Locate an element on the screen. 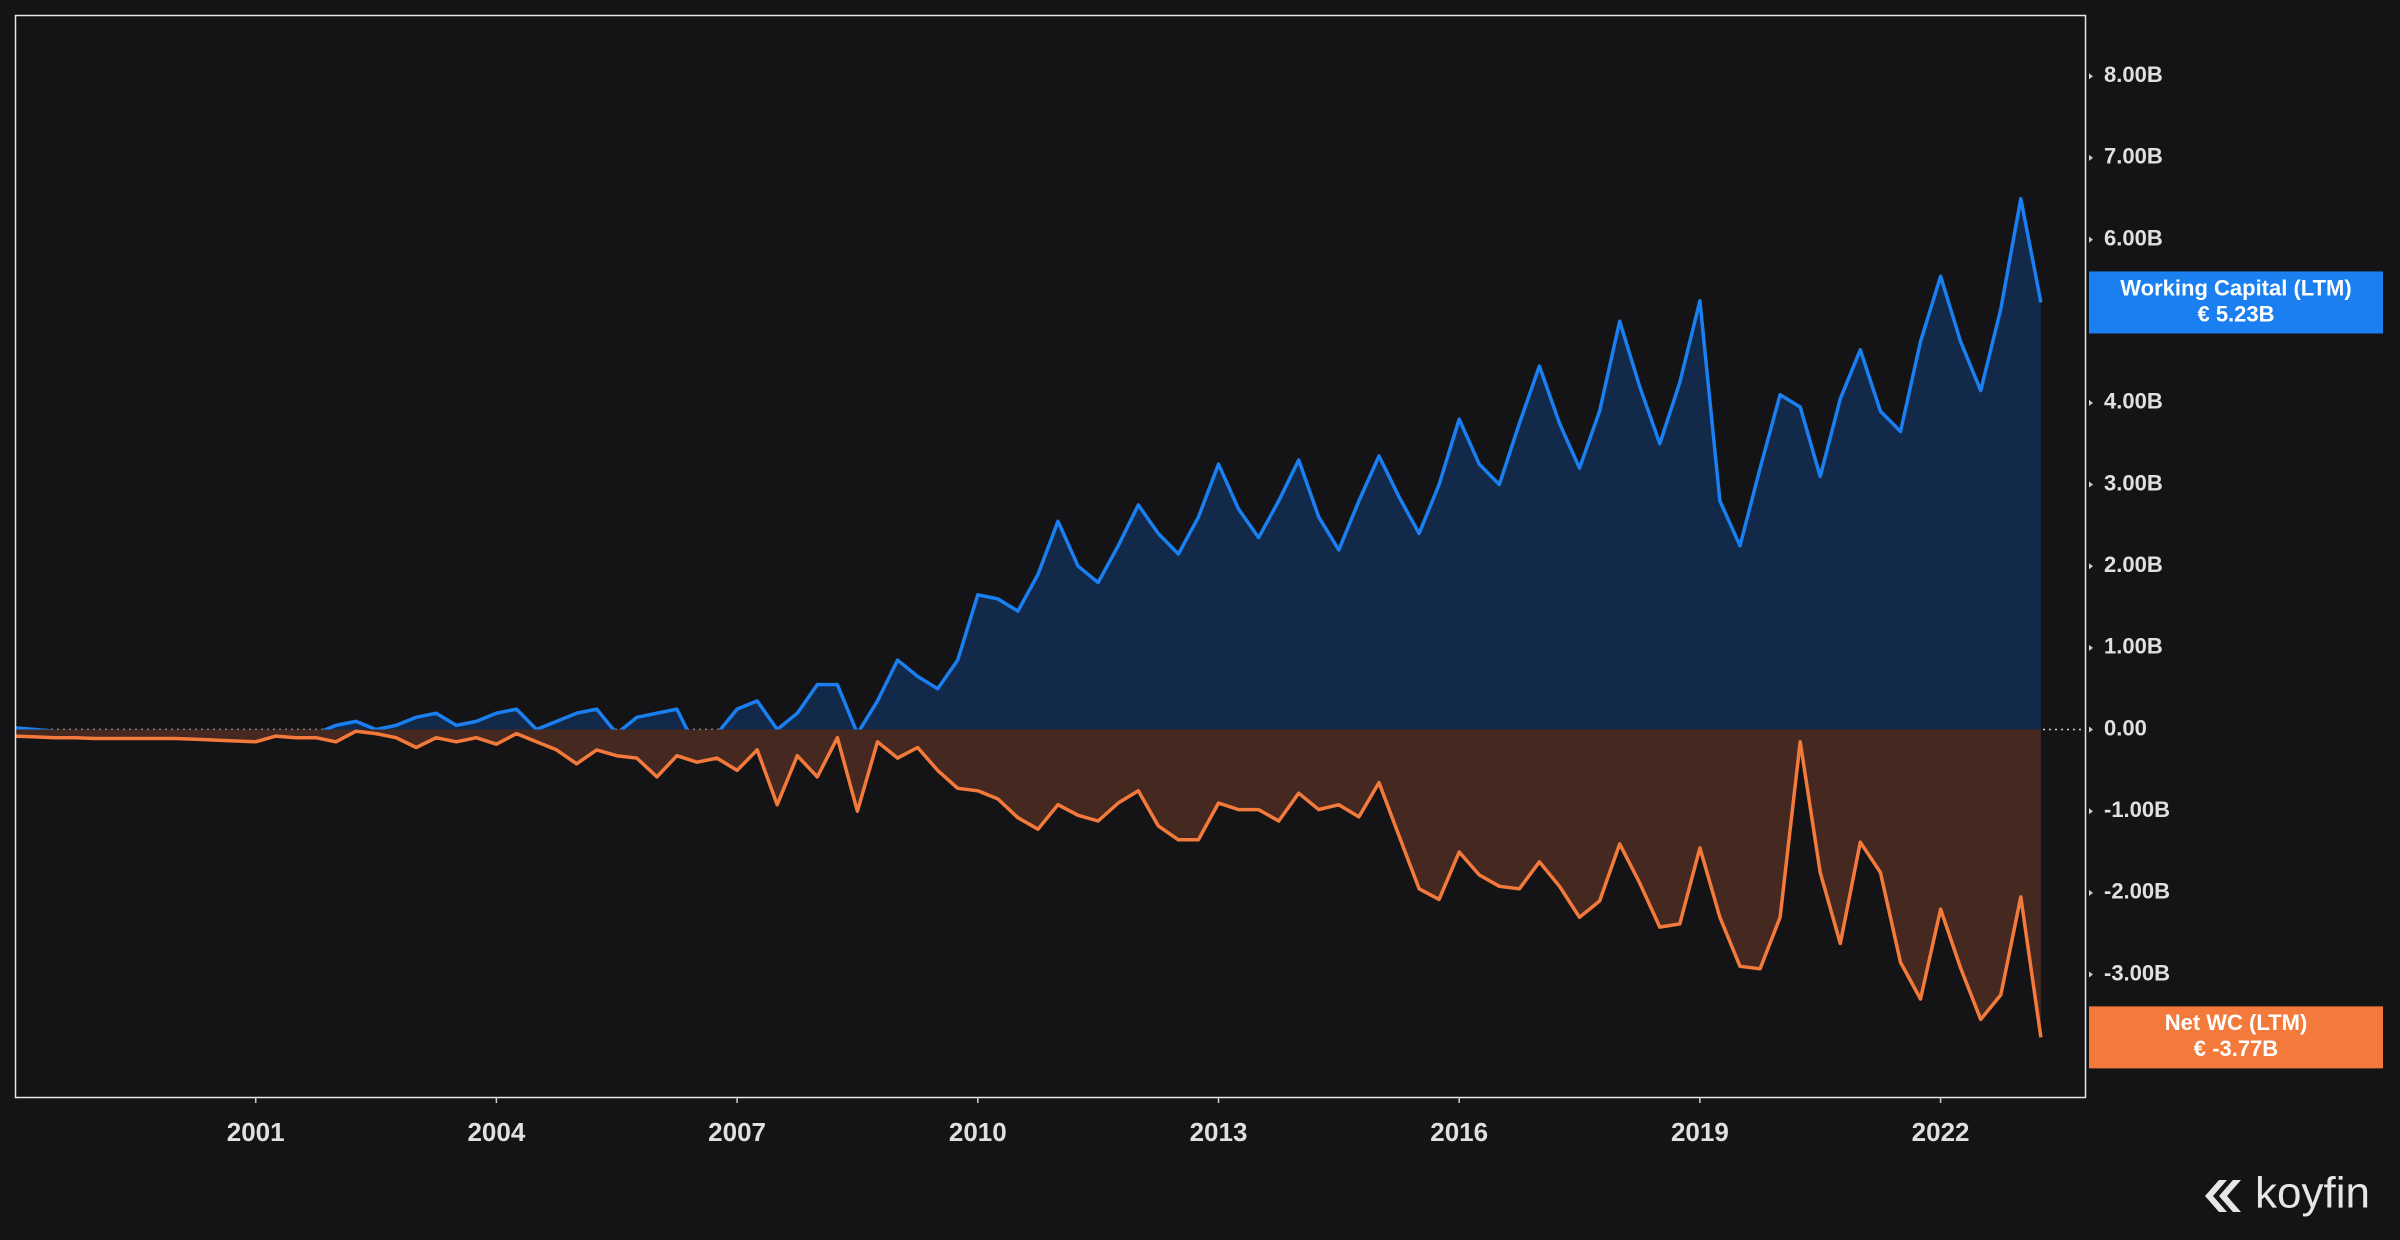  badge-series-name: Working Capital (LTM) is located at coordinates (2235, 287).